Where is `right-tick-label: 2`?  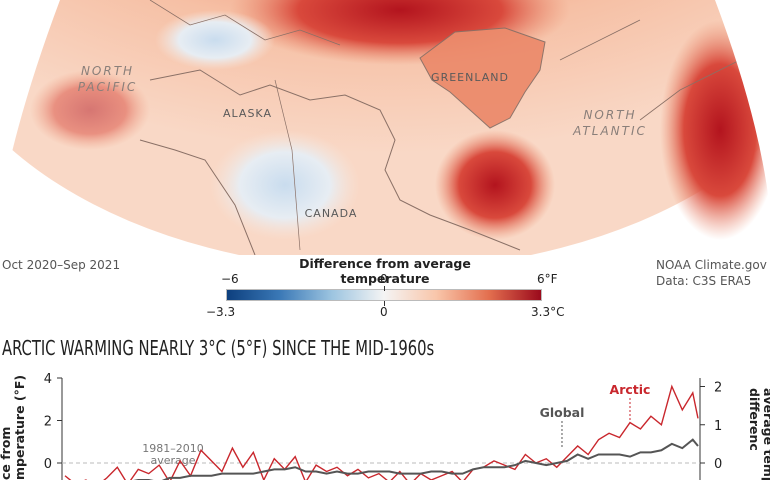
right-tick-label: 2 is located at coordinates (718, 388).